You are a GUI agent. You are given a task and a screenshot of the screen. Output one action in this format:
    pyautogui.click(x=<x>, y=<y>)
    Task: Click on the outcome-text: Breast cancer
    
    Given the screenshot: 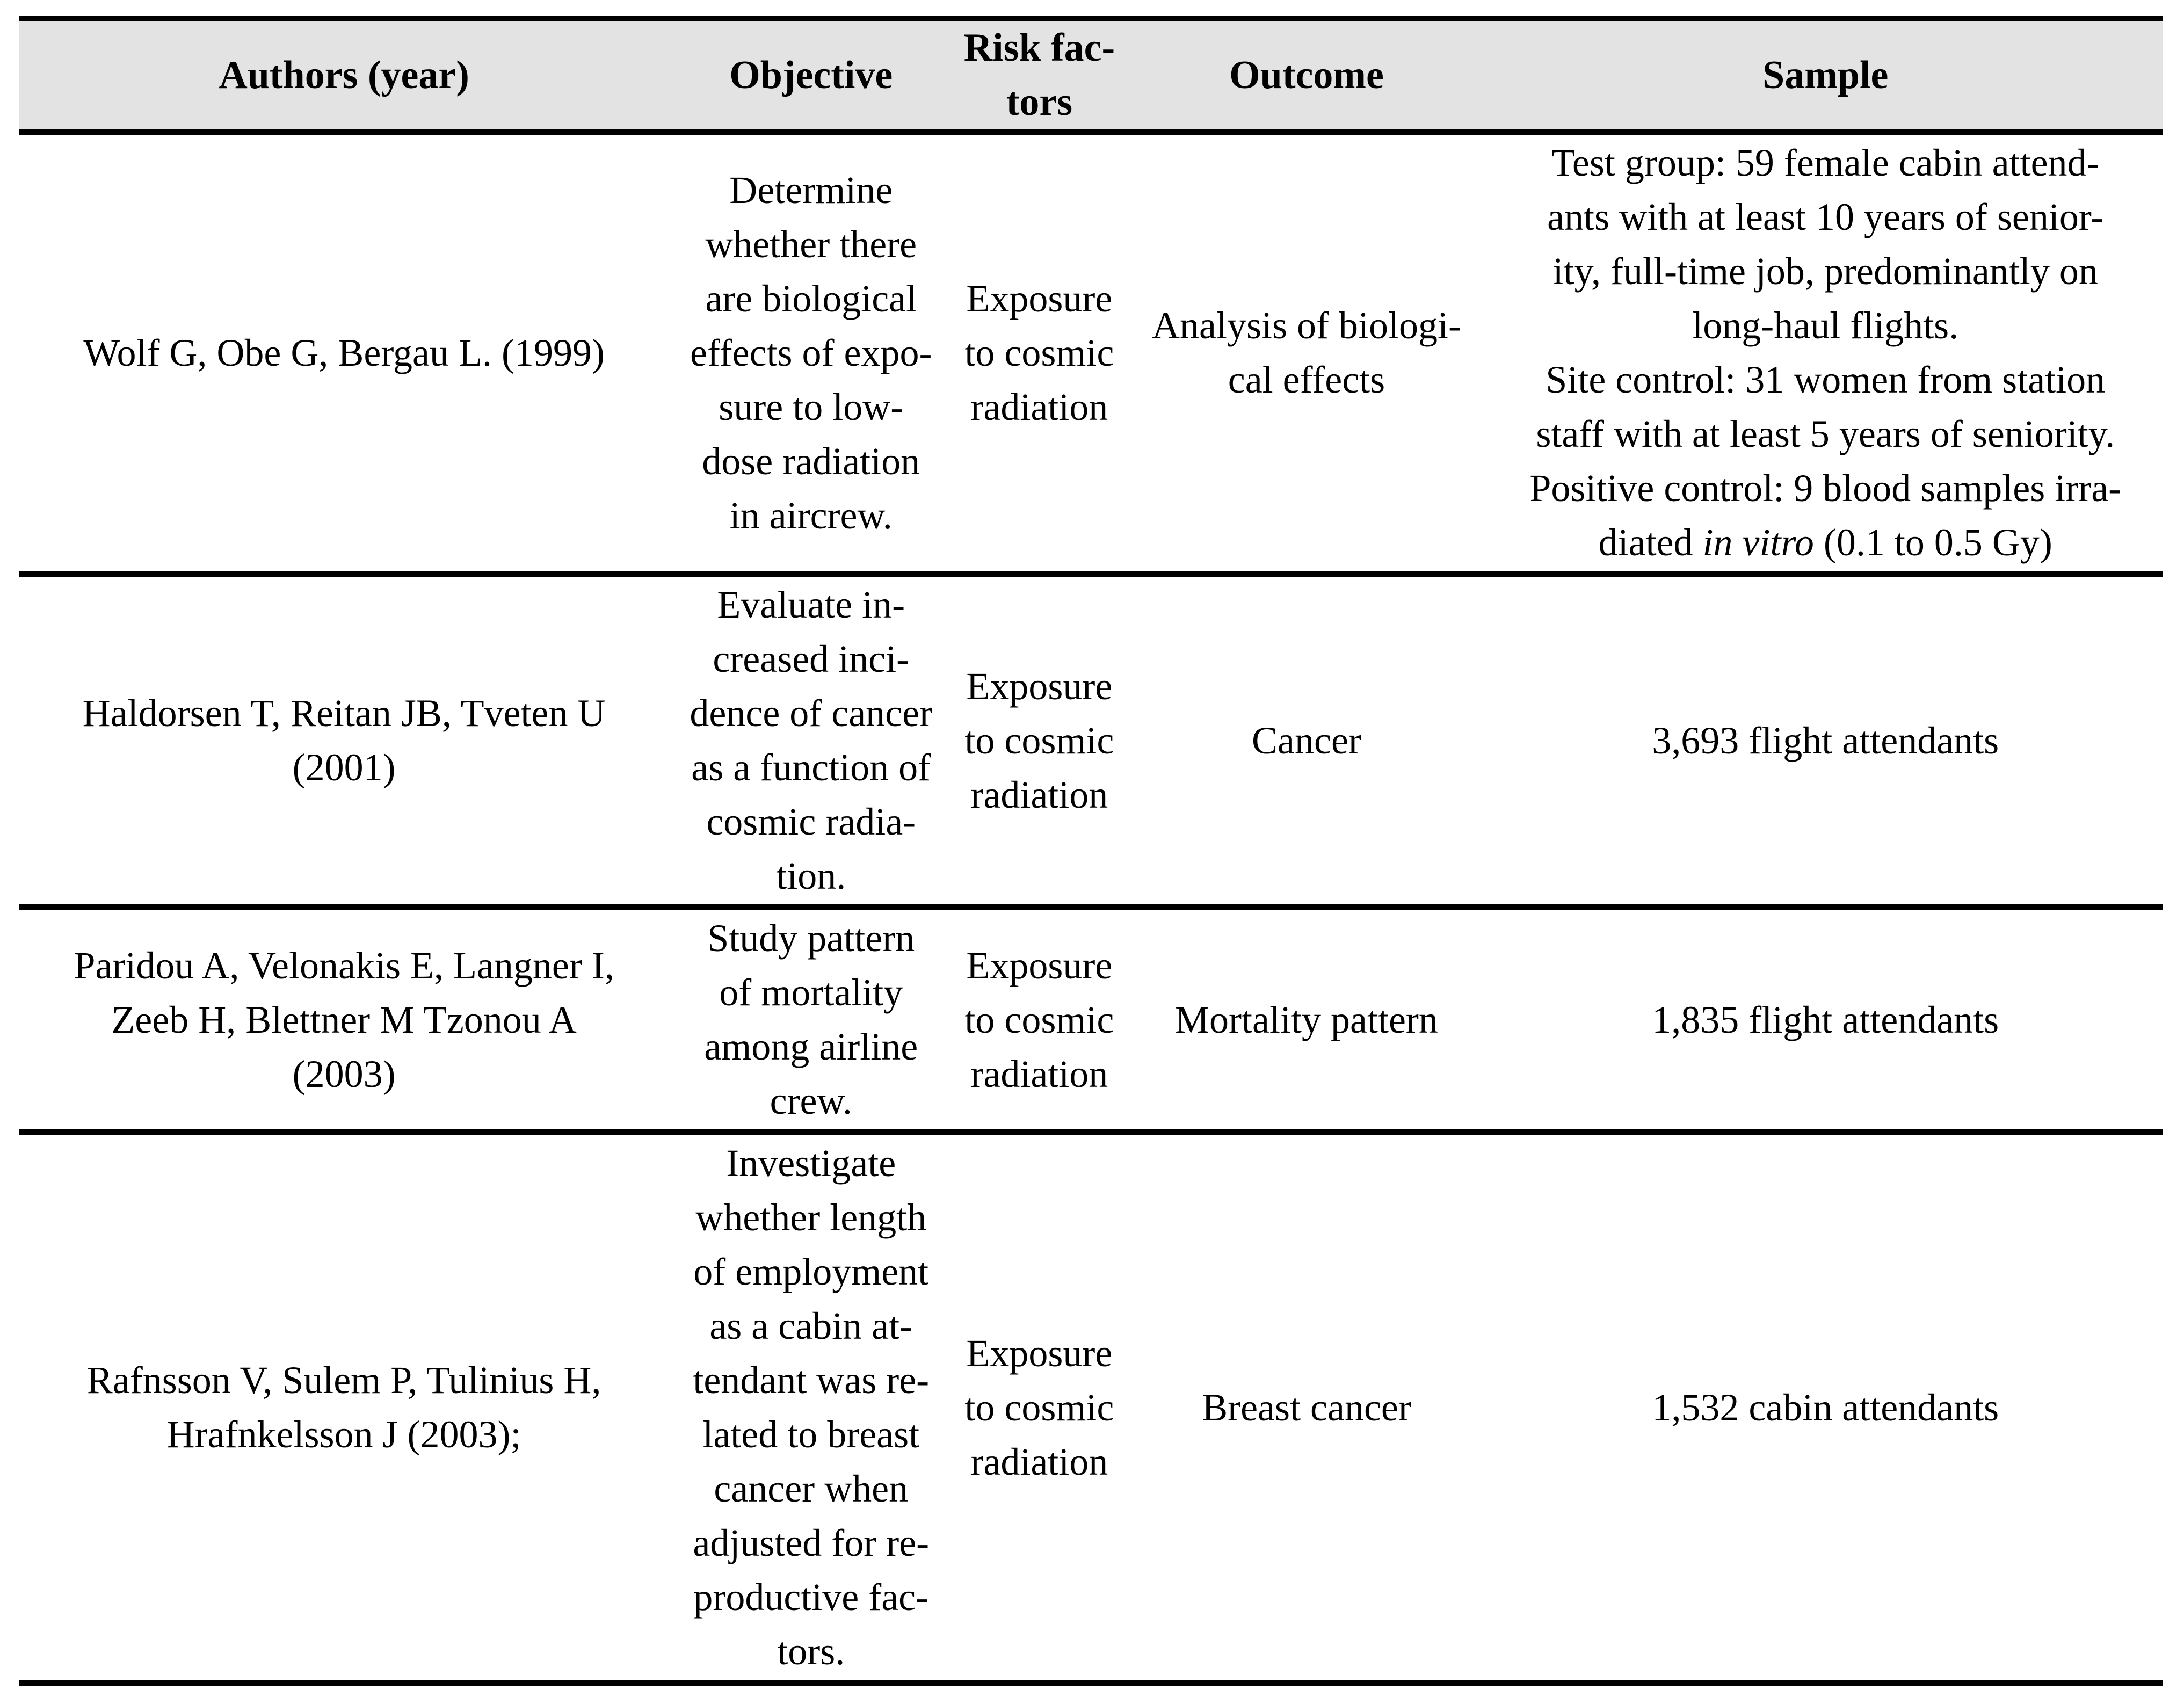 What is the action you would take?
    pyautogui.click(x=1307, y=1407)
    